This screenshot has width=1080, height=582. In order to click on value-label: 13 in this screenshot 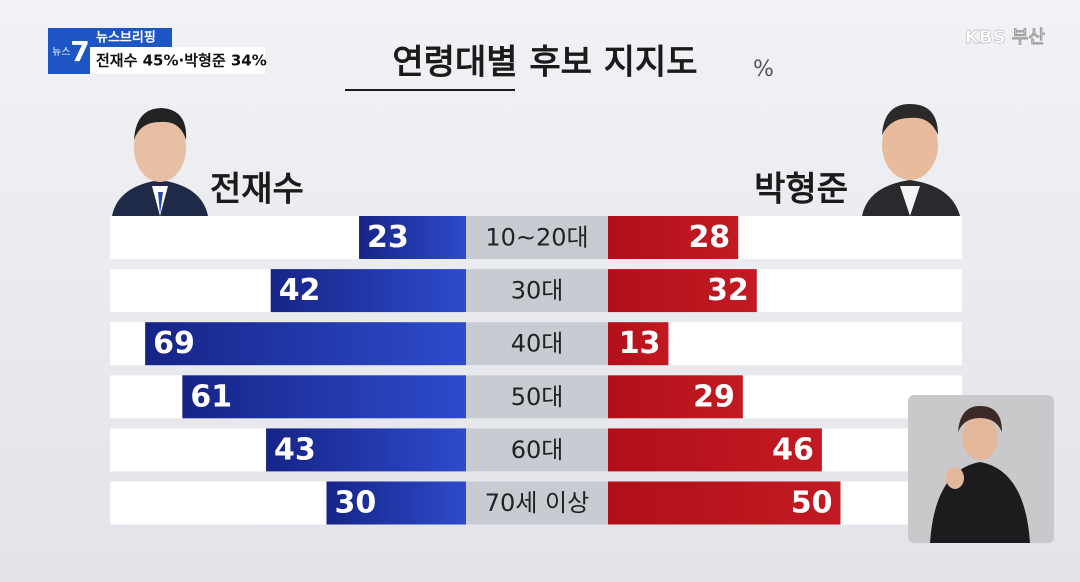, I will do `click(640, 343)`.